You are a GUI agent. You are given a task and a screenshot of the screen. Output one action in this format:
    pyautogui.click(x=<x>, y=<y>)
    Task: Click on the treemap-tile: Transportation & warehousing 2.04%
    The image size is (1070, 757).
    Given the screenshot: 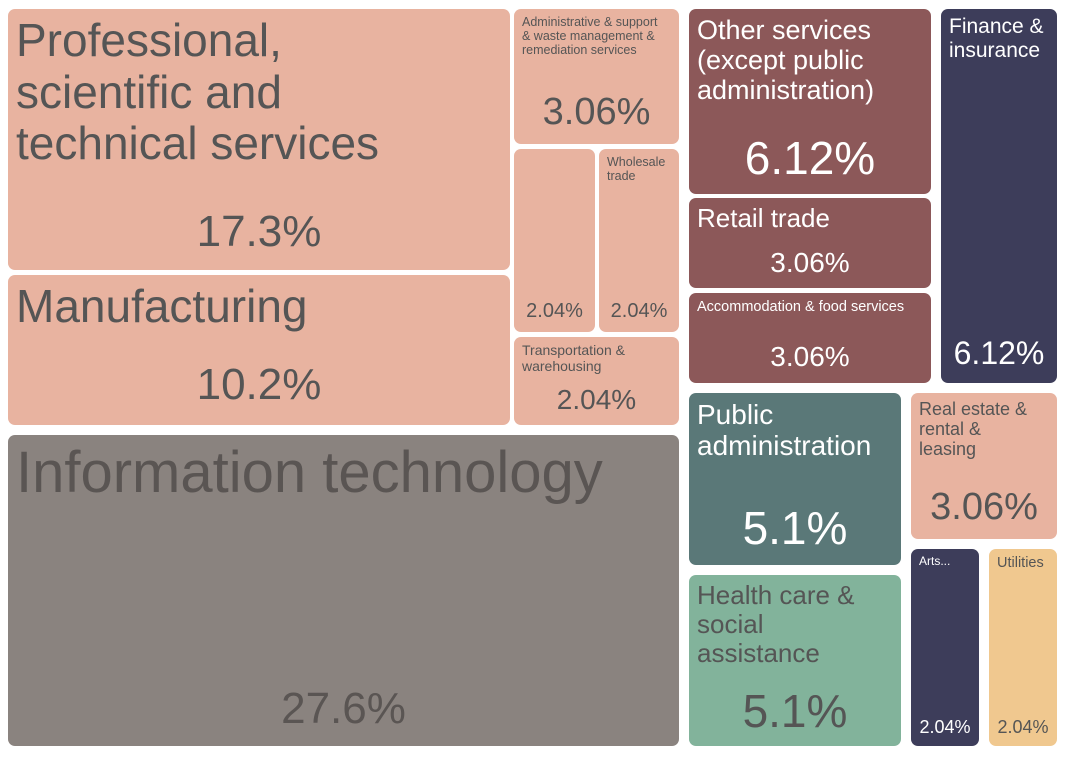 What is the action you would take?
    pyautogui.click(x=596, y=381)
    